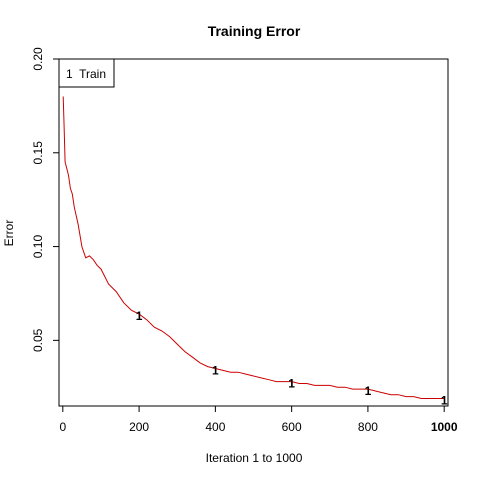  What do you see at coordinates (215, 427) in the screenshot?
I see `x-tick-label: 400` at bounding box center [215, 427].